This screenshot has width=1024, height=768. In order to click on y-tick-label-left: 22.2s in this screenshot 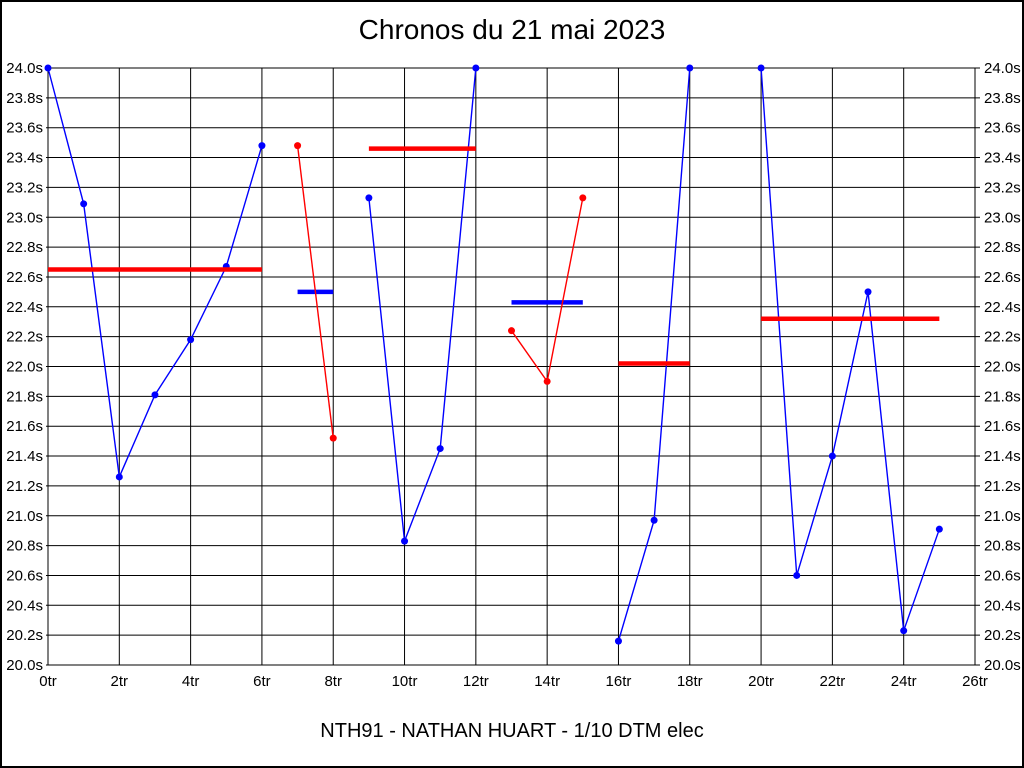, I will do `click(24, 337)`.